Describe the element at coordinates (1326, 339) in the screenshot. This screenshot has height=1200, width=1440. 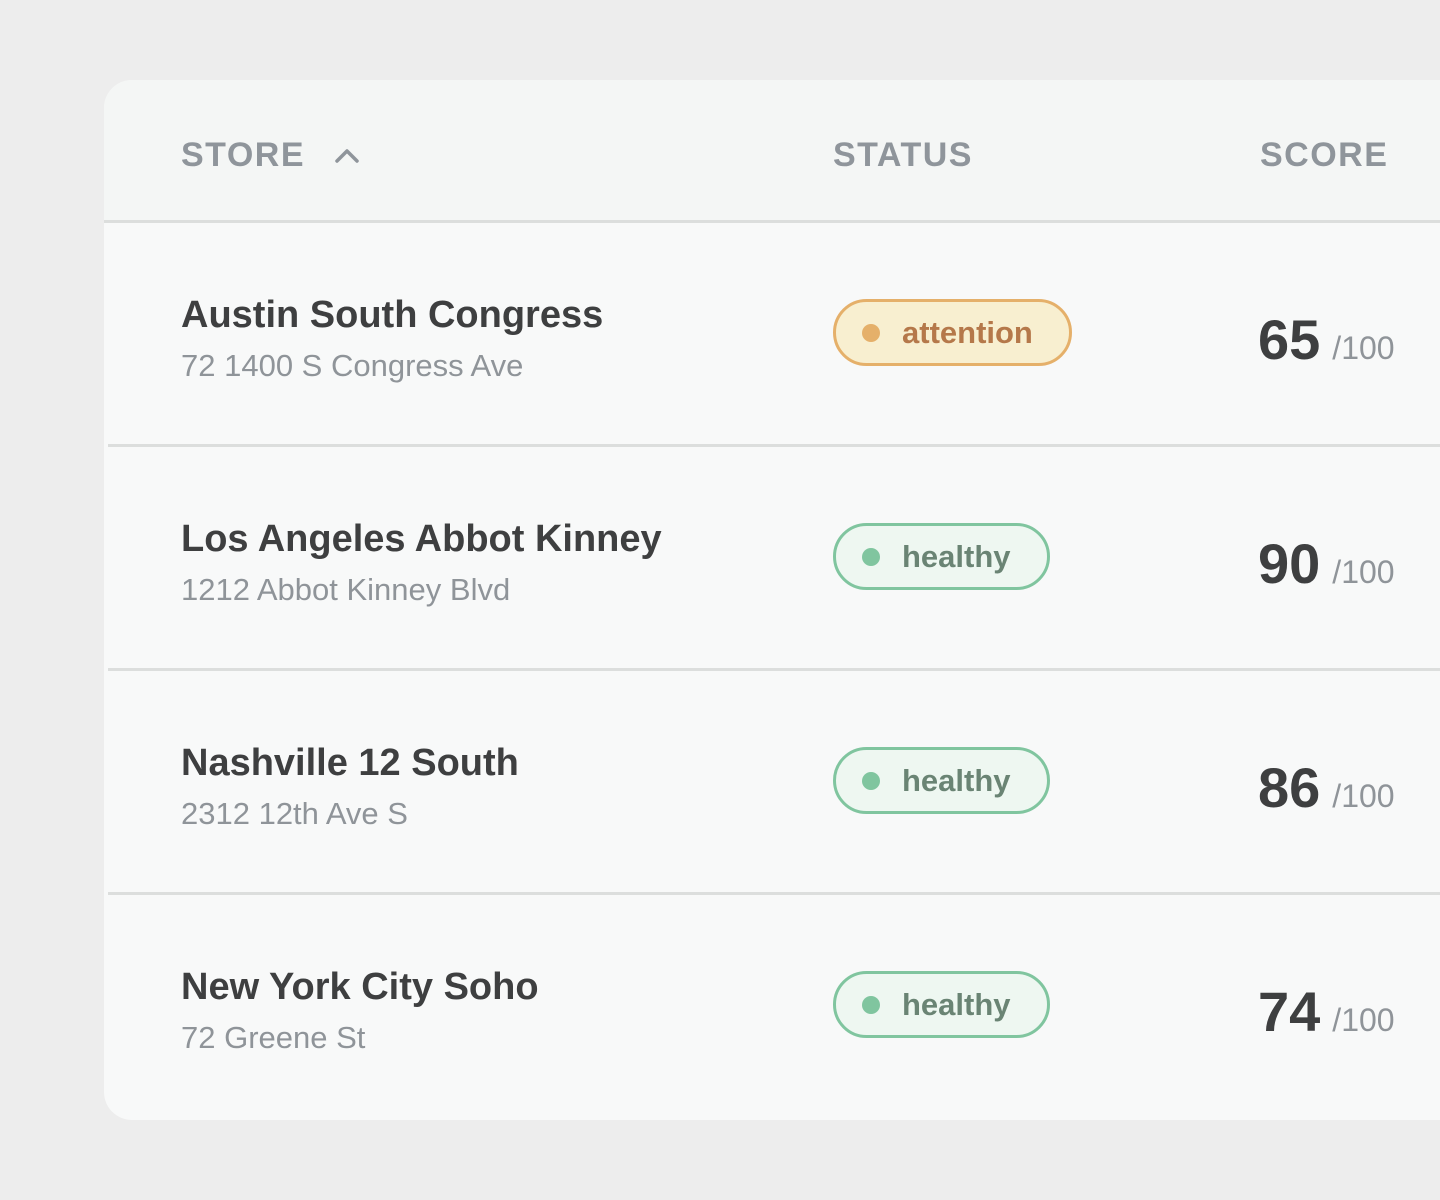
I see `score: 65/100` at that location.